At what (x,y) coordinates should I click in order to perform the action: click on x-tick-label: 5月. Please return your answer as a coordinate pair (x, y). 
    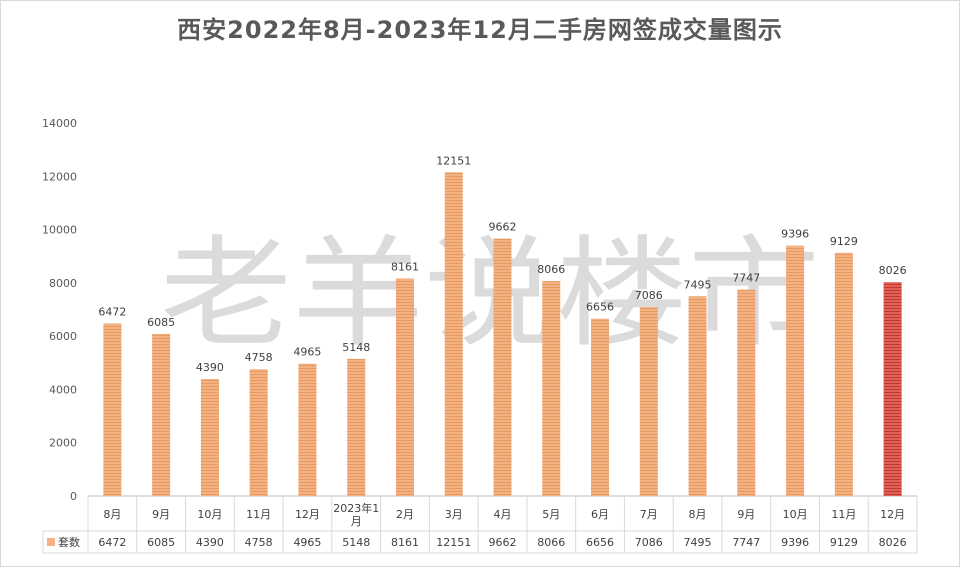
    Looking at the image, I should click on (551, 514).